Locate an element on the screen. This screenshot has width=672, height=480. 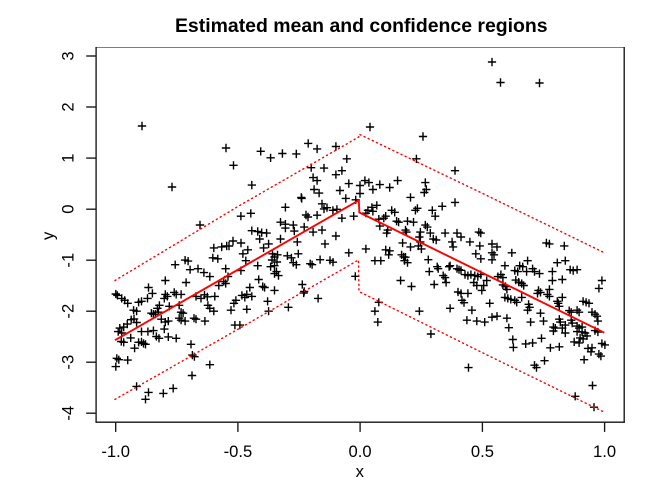
svg-text: y is located at coordinates (48, 235).